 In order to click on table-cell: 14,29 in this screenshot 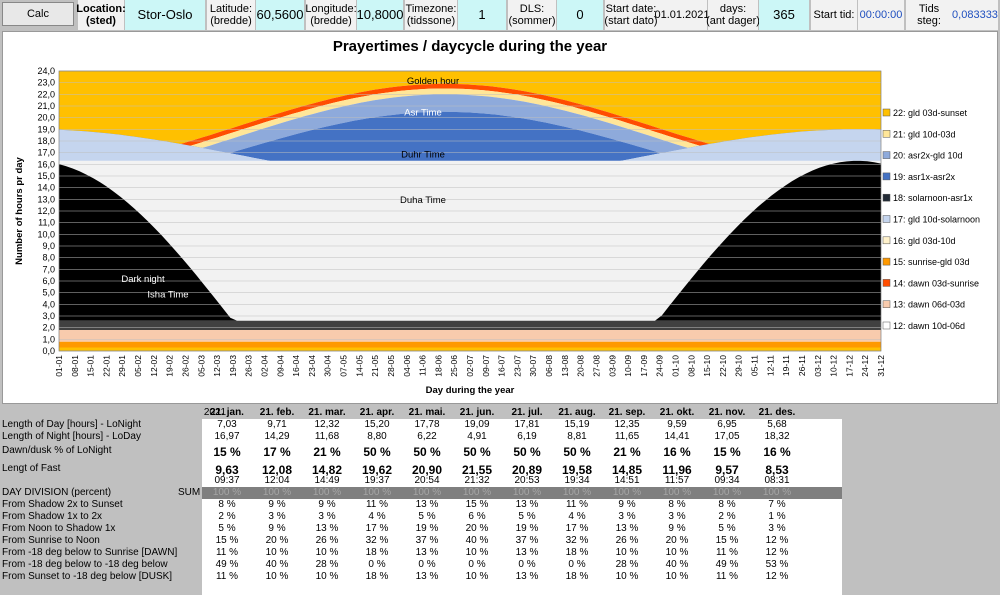, I will do `click(277, 436)`.